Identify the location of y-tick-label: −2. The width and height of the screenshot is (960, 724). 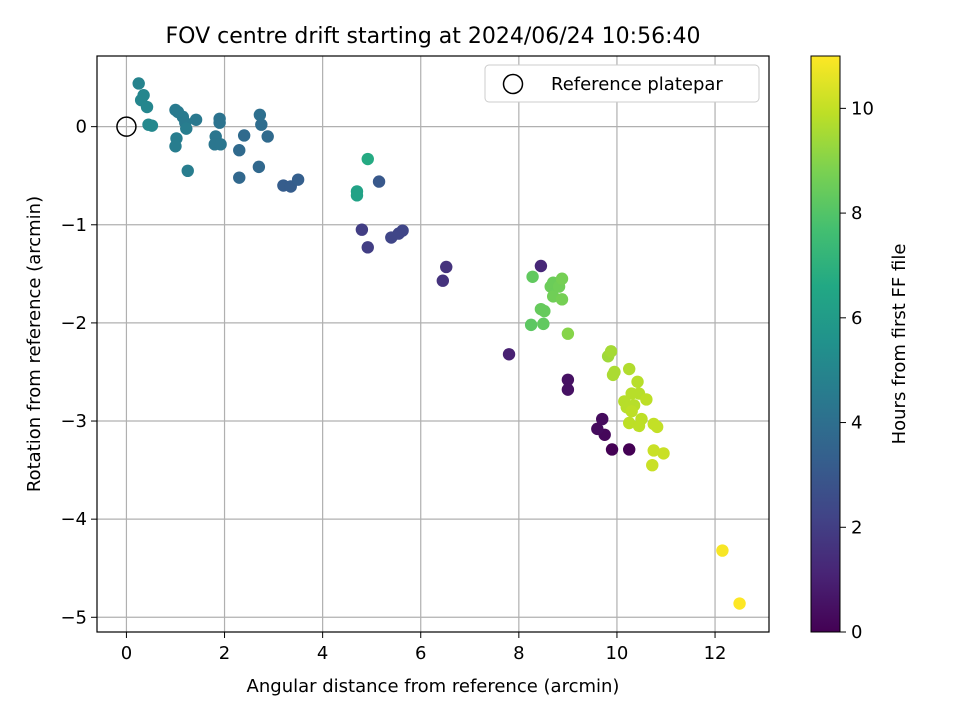
(73, 323).